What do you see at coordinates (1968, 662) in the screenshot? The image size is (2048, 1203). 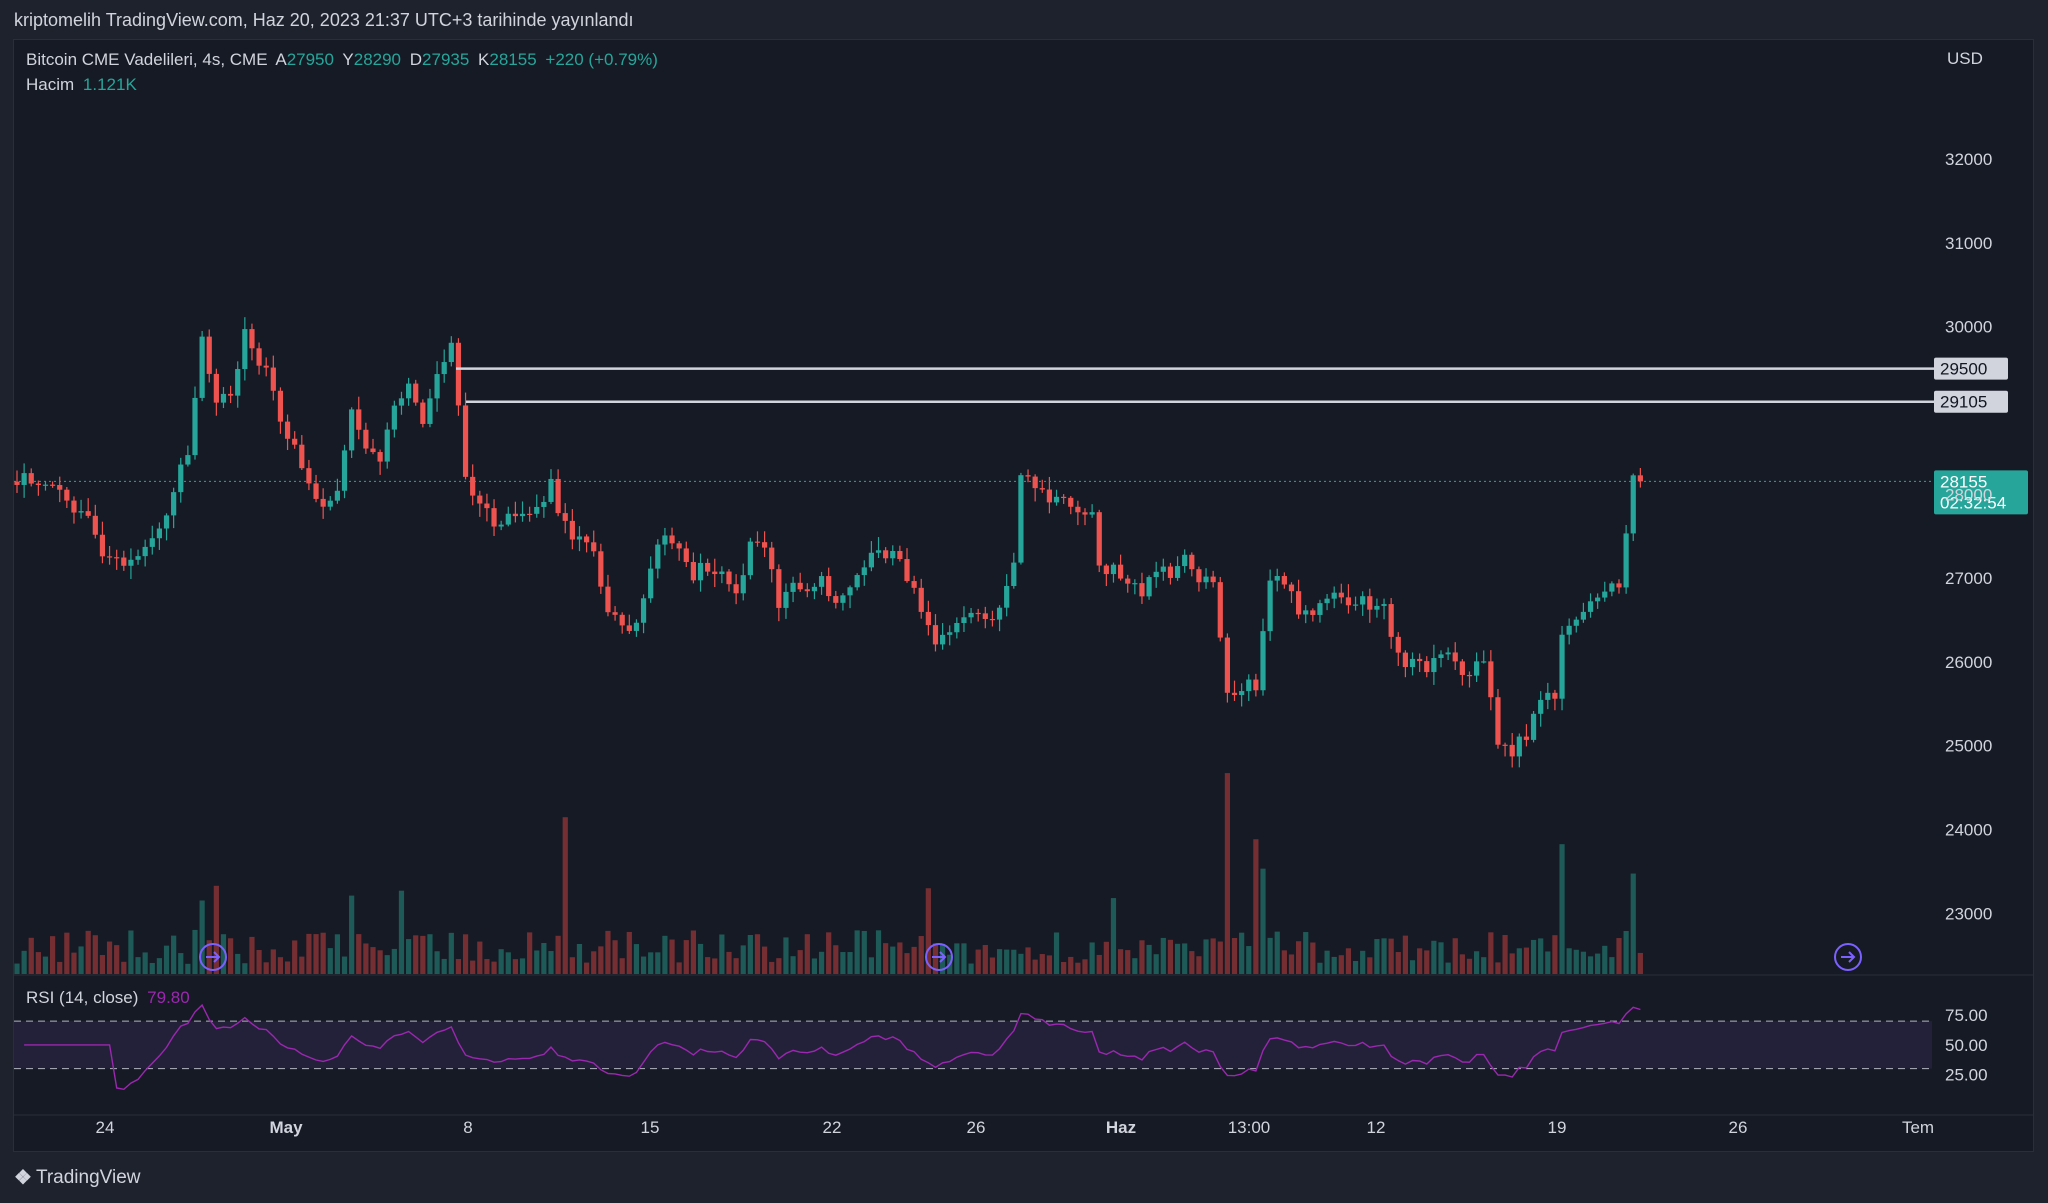 I see `price-tick-label: 26000` at bounding box center [1968, 662].